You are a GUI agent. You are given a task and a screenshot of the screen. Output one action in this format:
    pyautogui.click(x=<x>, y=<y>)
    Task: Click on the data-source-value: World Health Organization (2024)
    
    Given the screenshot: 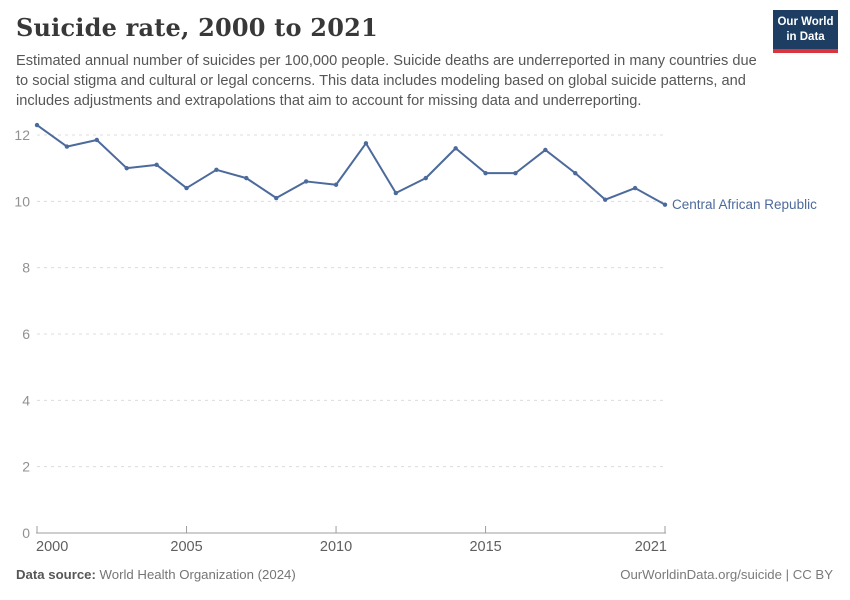 What is the action you would take?
    pyautogui.click(x=195, y=574)
    